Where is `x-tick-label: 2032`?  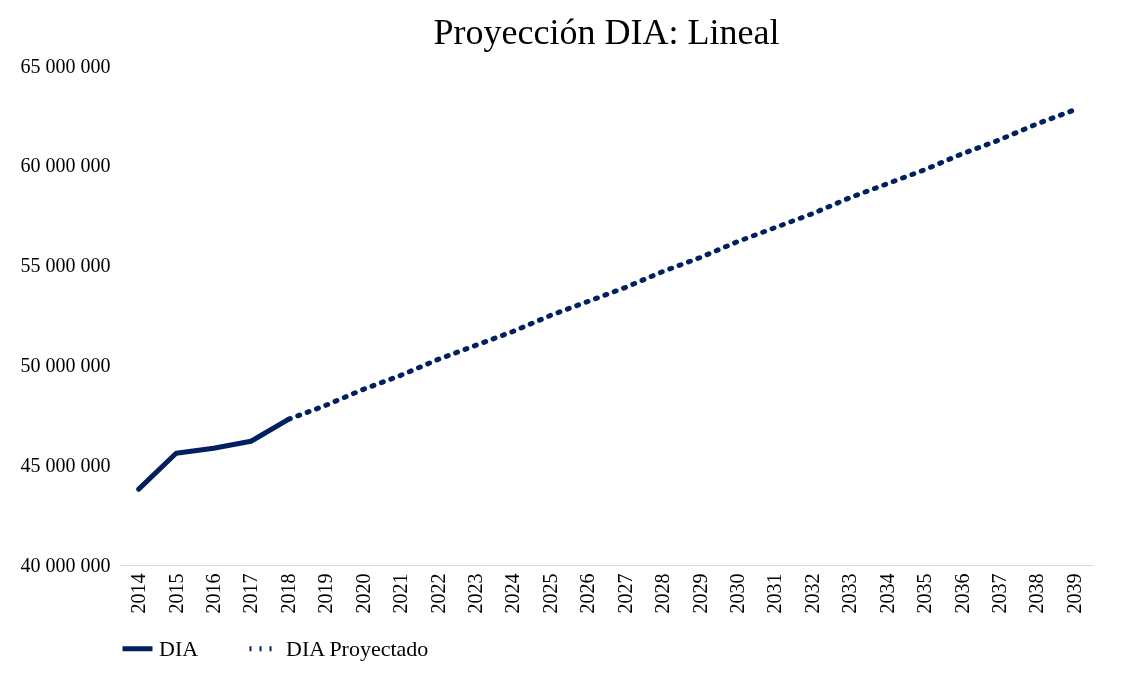 x-tick-label: 2032 is located at coordinates (811, 593).